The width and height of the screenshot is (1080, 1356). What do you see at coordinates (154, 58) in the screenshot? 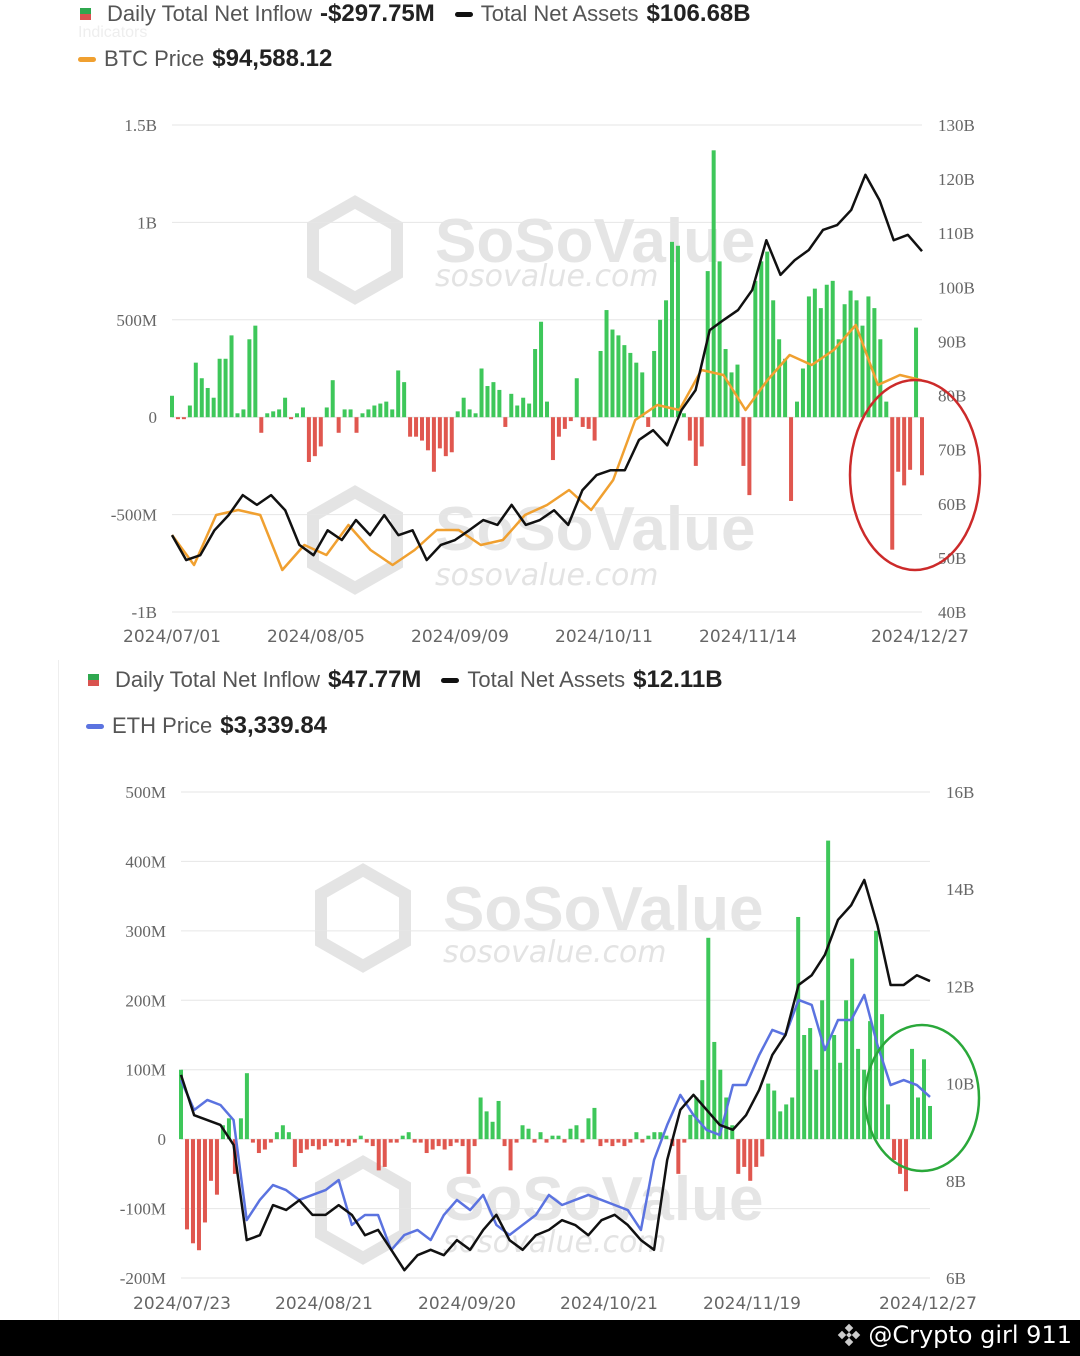
I see `btc-price-legend-label: BTC Price` at bounding box center [154, 58].